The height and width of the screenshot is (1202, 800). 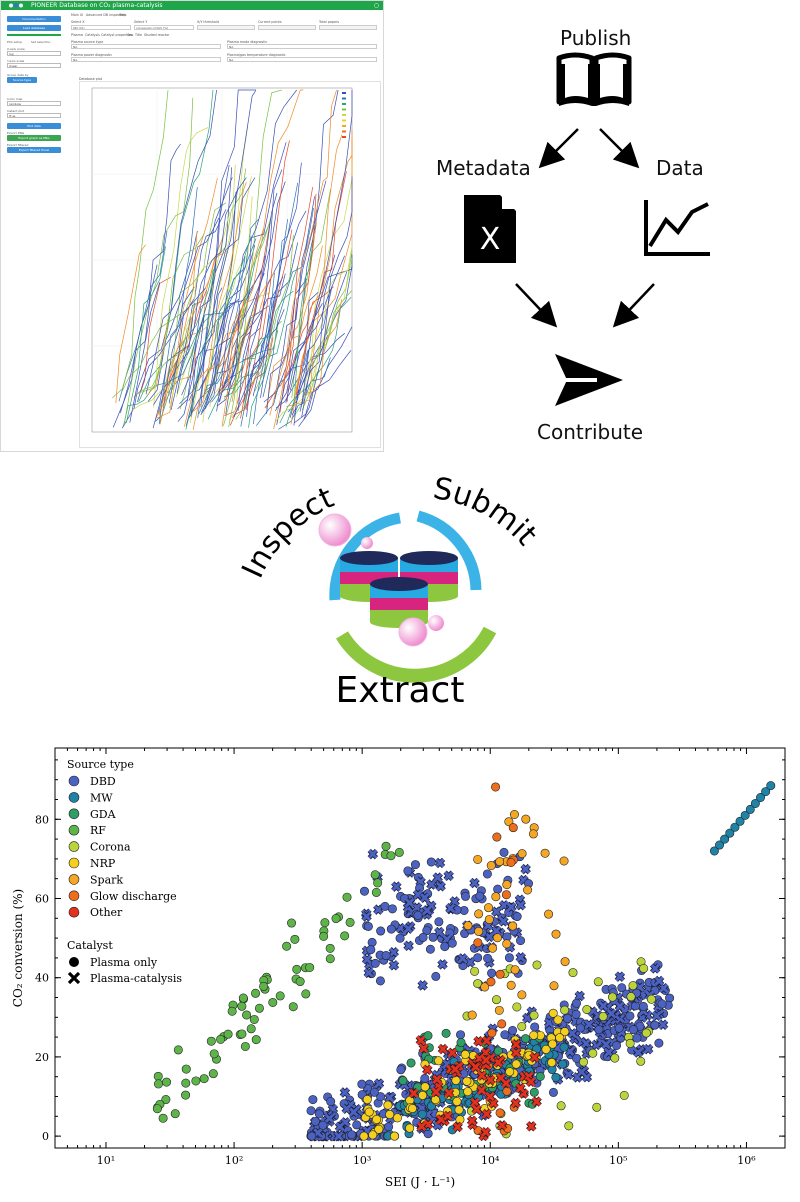 I want to click on instant-plot-select: True, so click(x=34, y=115).